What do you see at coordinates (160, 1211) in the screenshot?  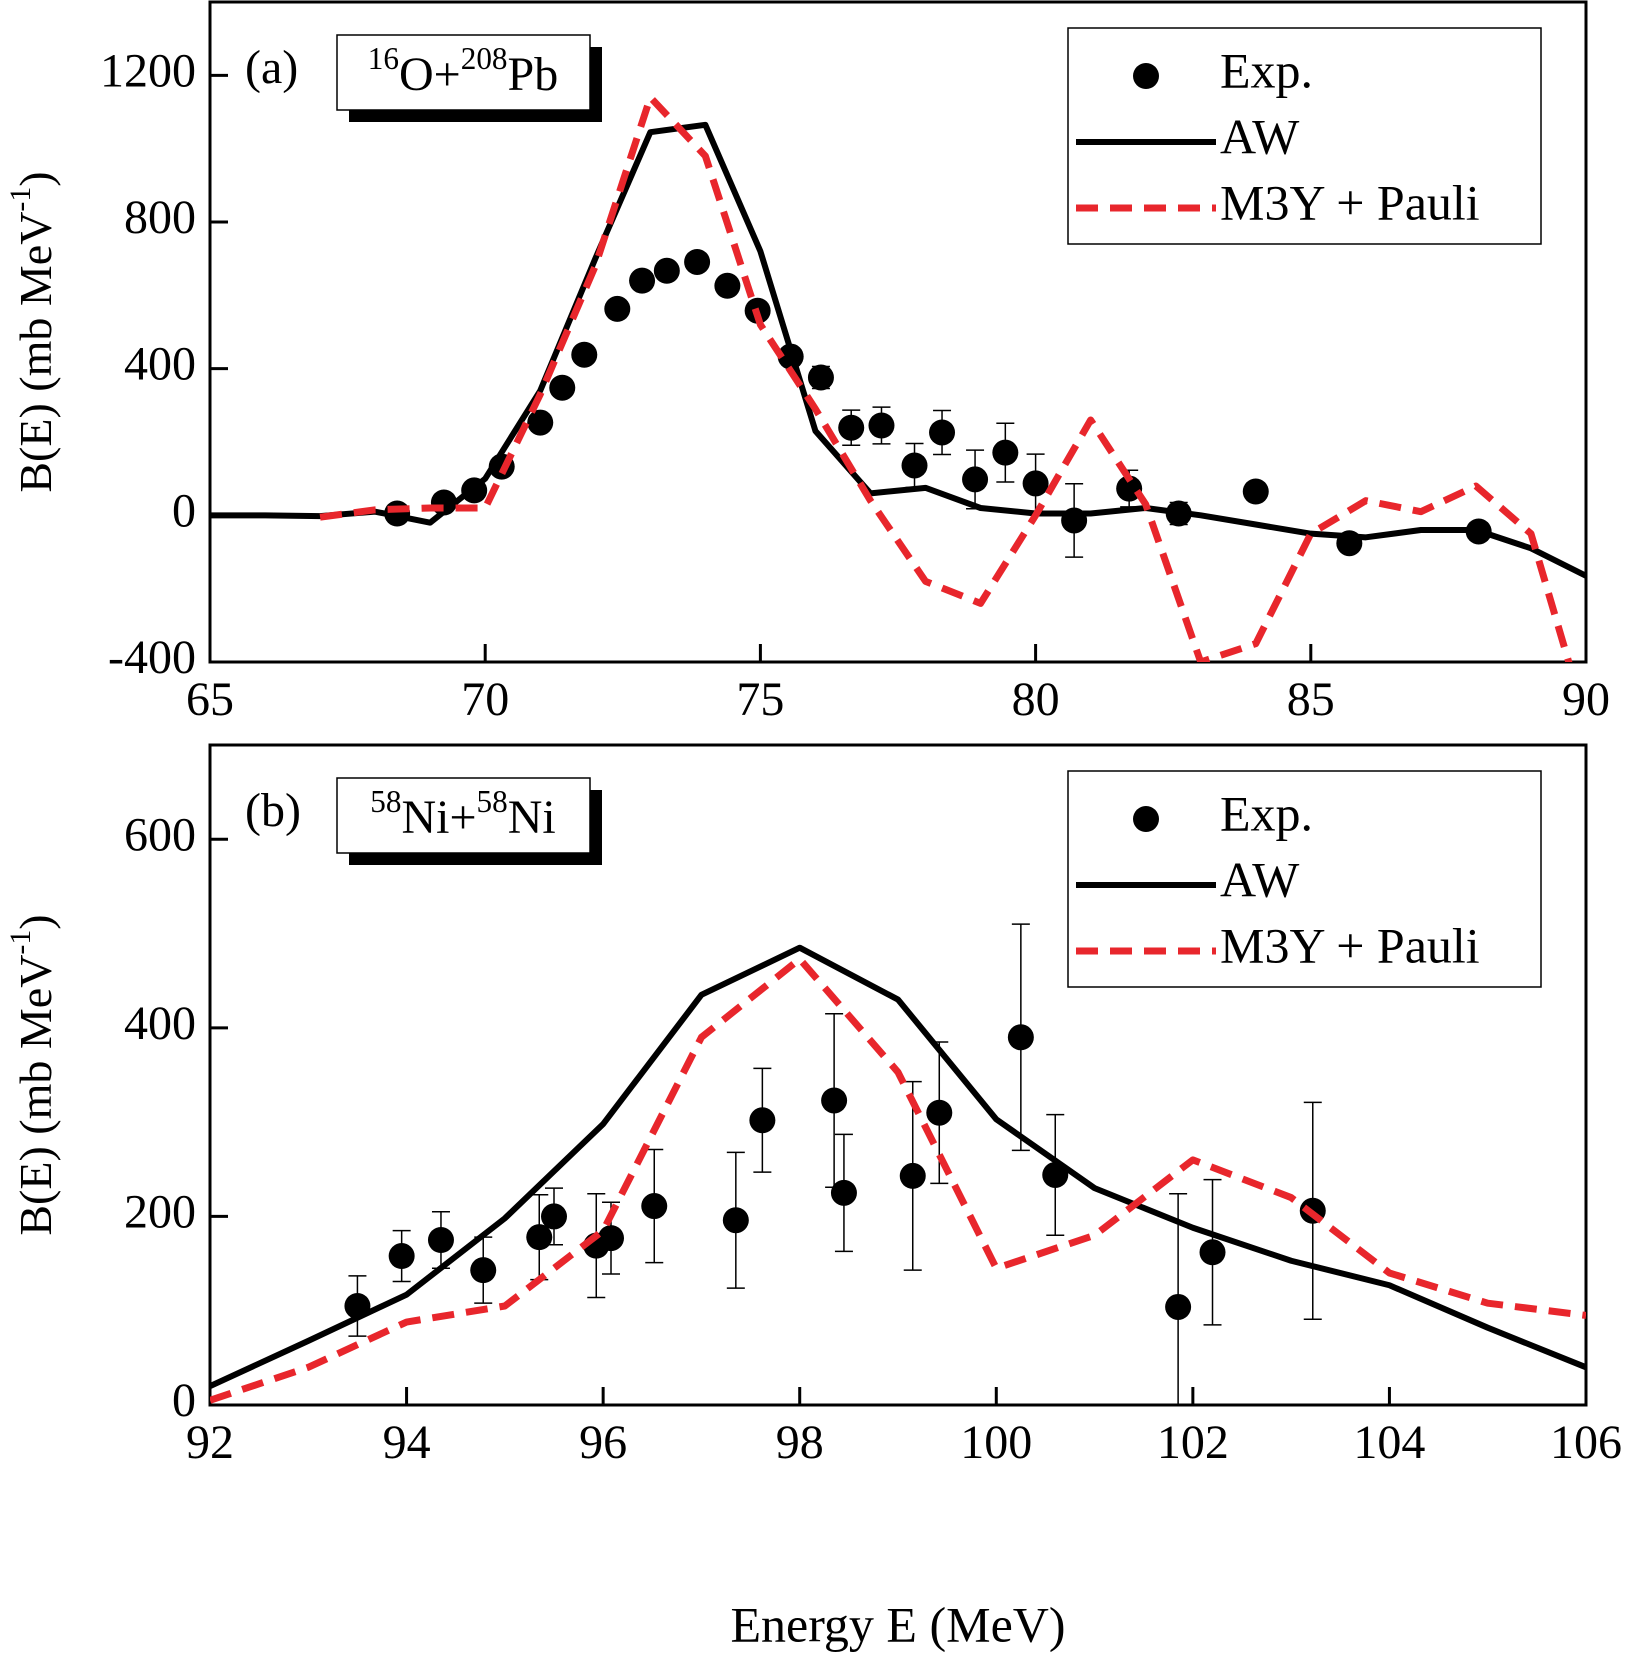 I see `y-tick-label: 200` at bounding box center [160, 1211].